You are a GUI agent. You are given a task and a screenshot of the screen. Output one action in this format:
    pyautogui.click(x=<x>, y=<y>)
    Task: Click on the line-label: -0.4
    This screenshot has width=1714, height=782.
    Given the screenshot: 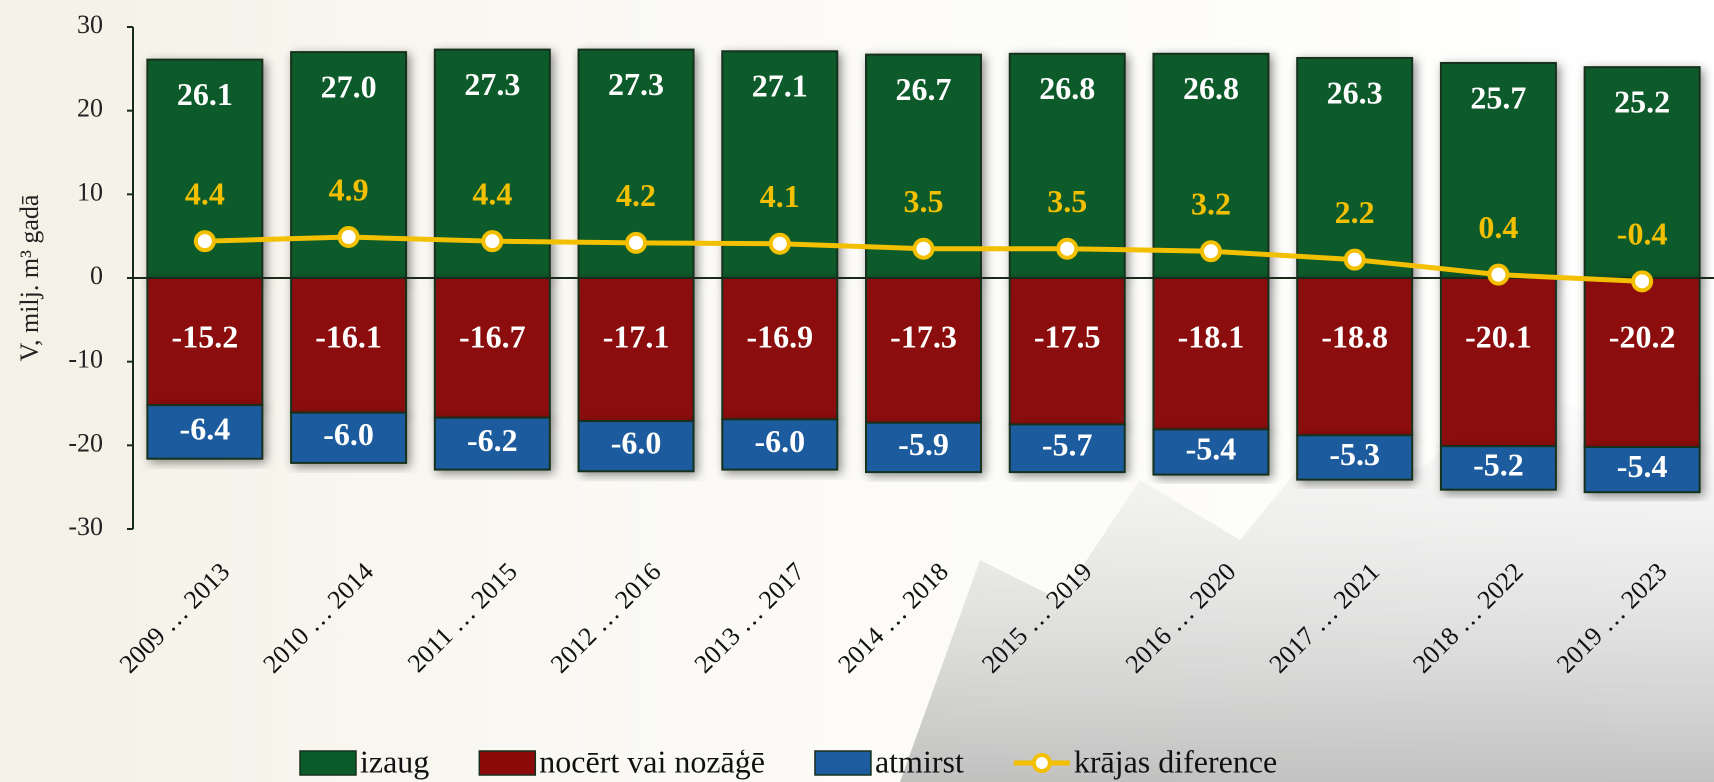 What is the action you would take?
    pyautogui.click(x=1642, y=234)
    